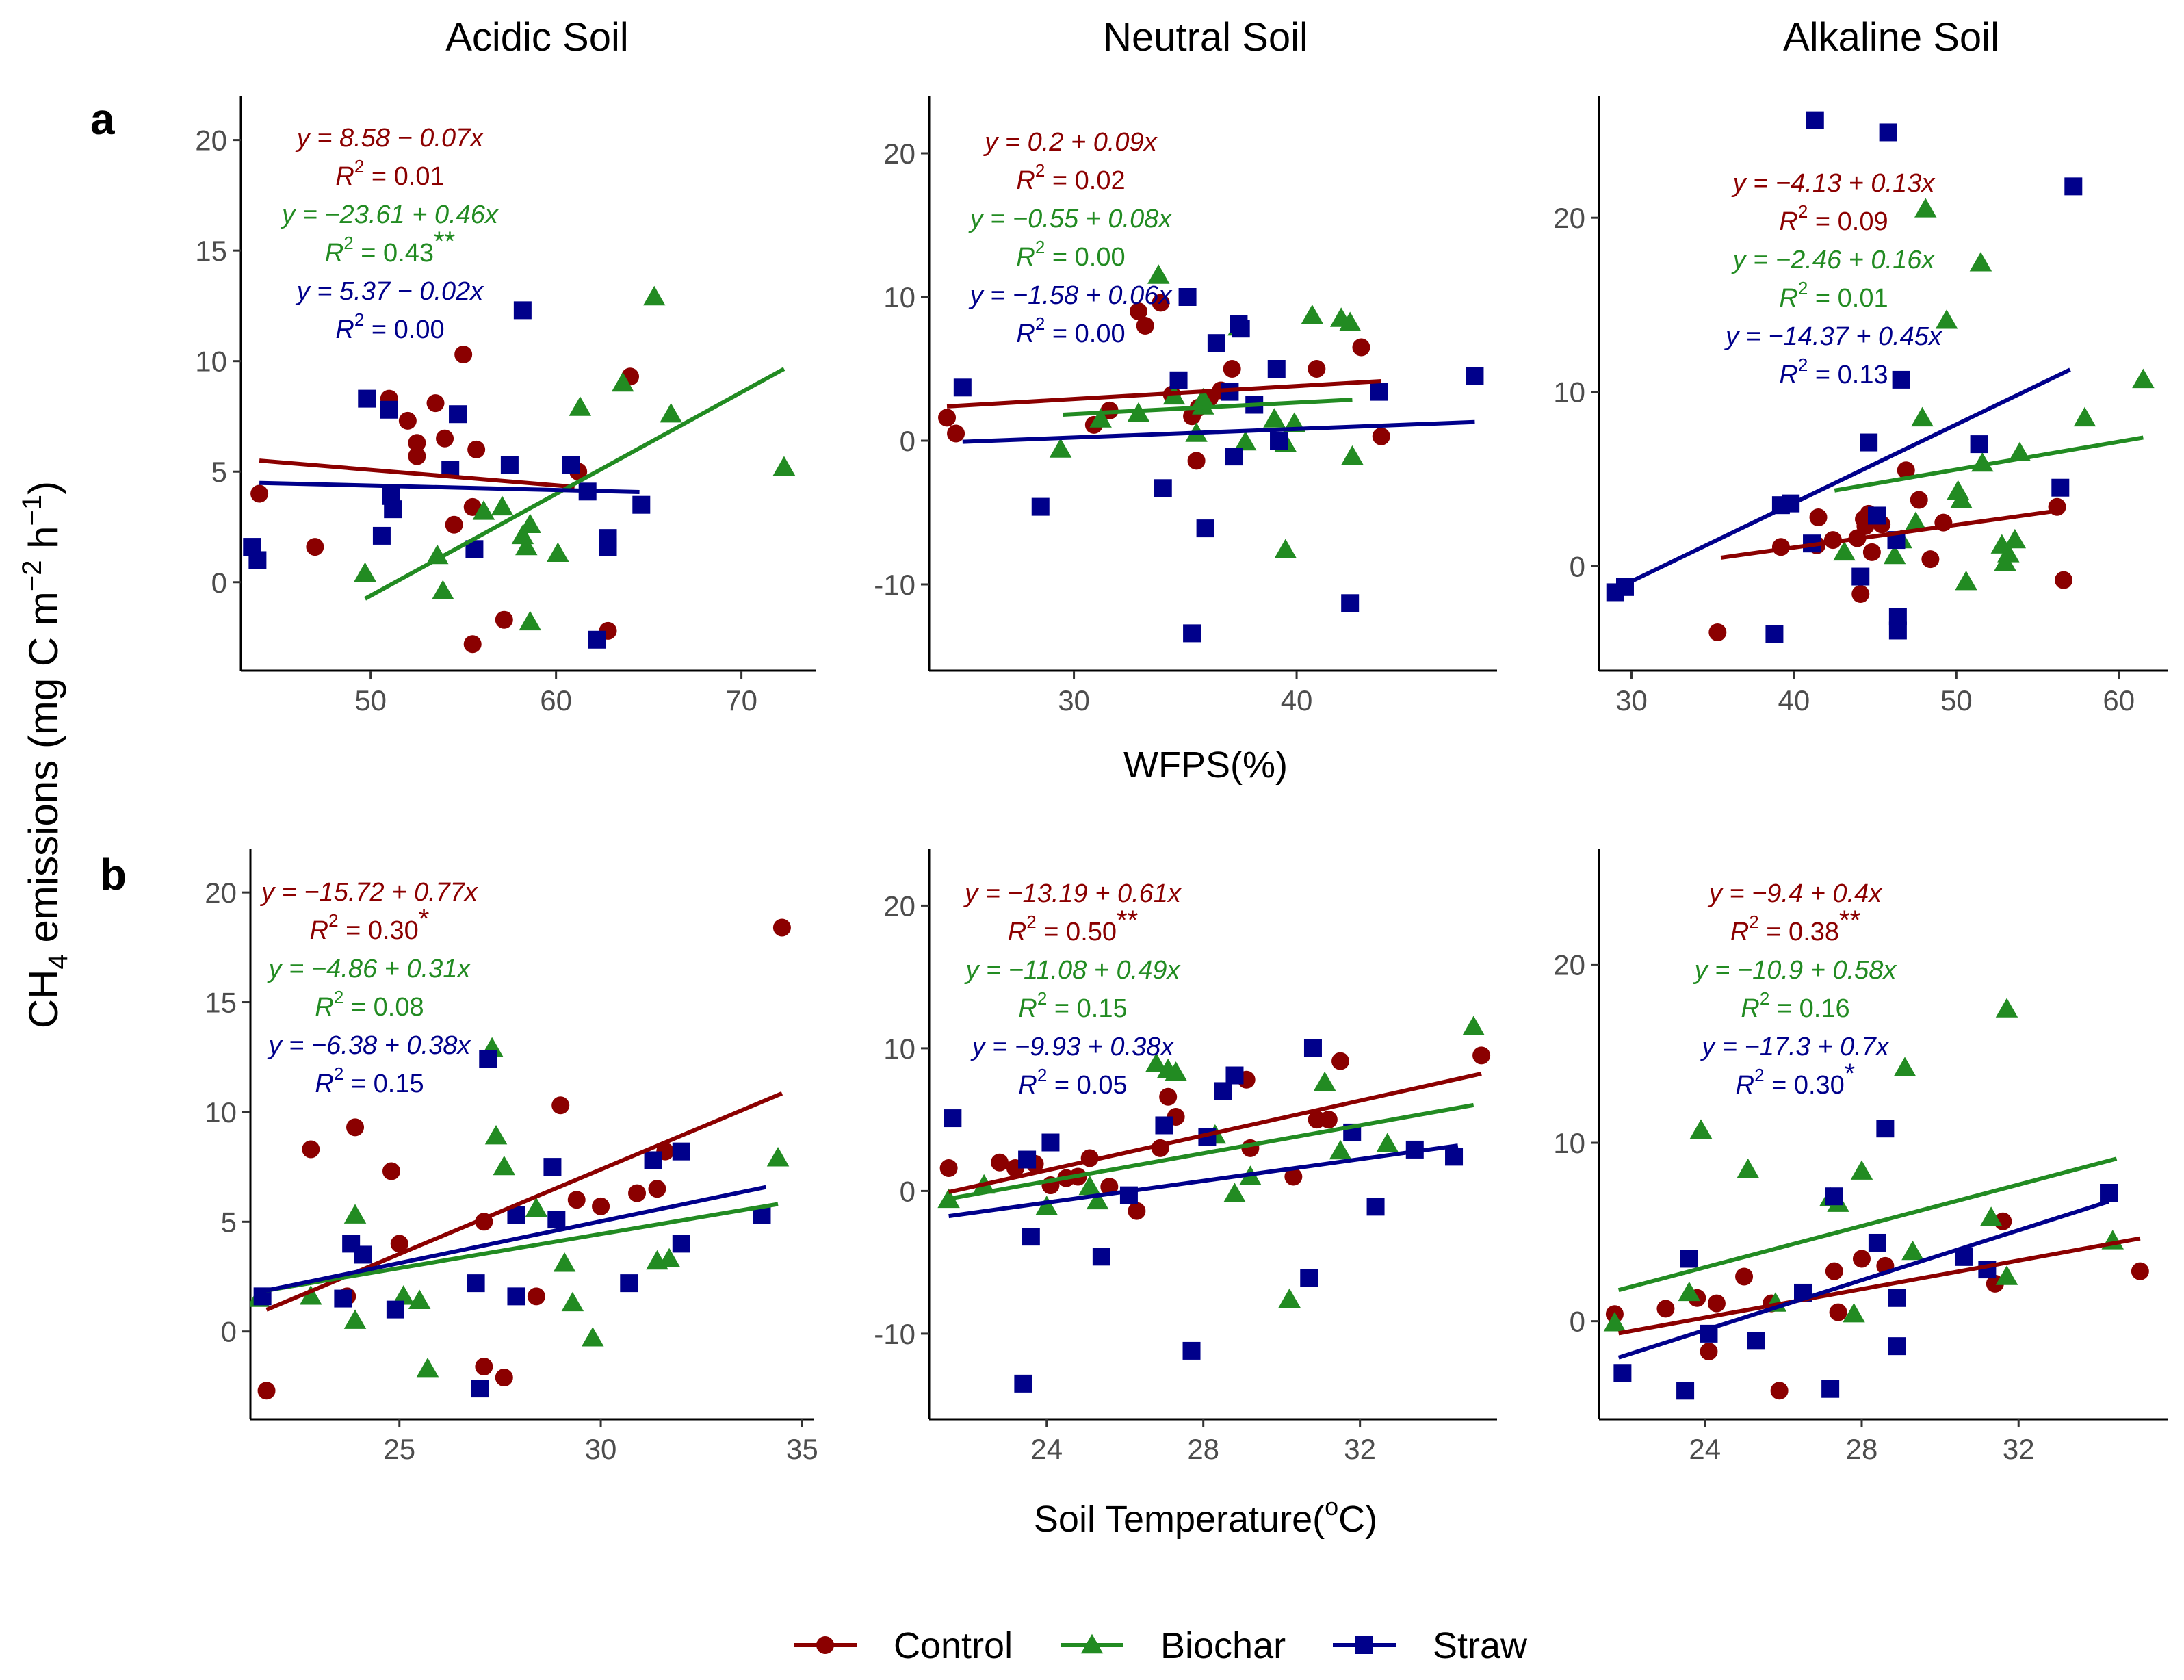 The image size is (2184, 1680). What do you see at coordinates (1833, 371) in the screenshot?
I see `straw-r-squared: R2 = 0.13` at bounding box center [1833, 371].